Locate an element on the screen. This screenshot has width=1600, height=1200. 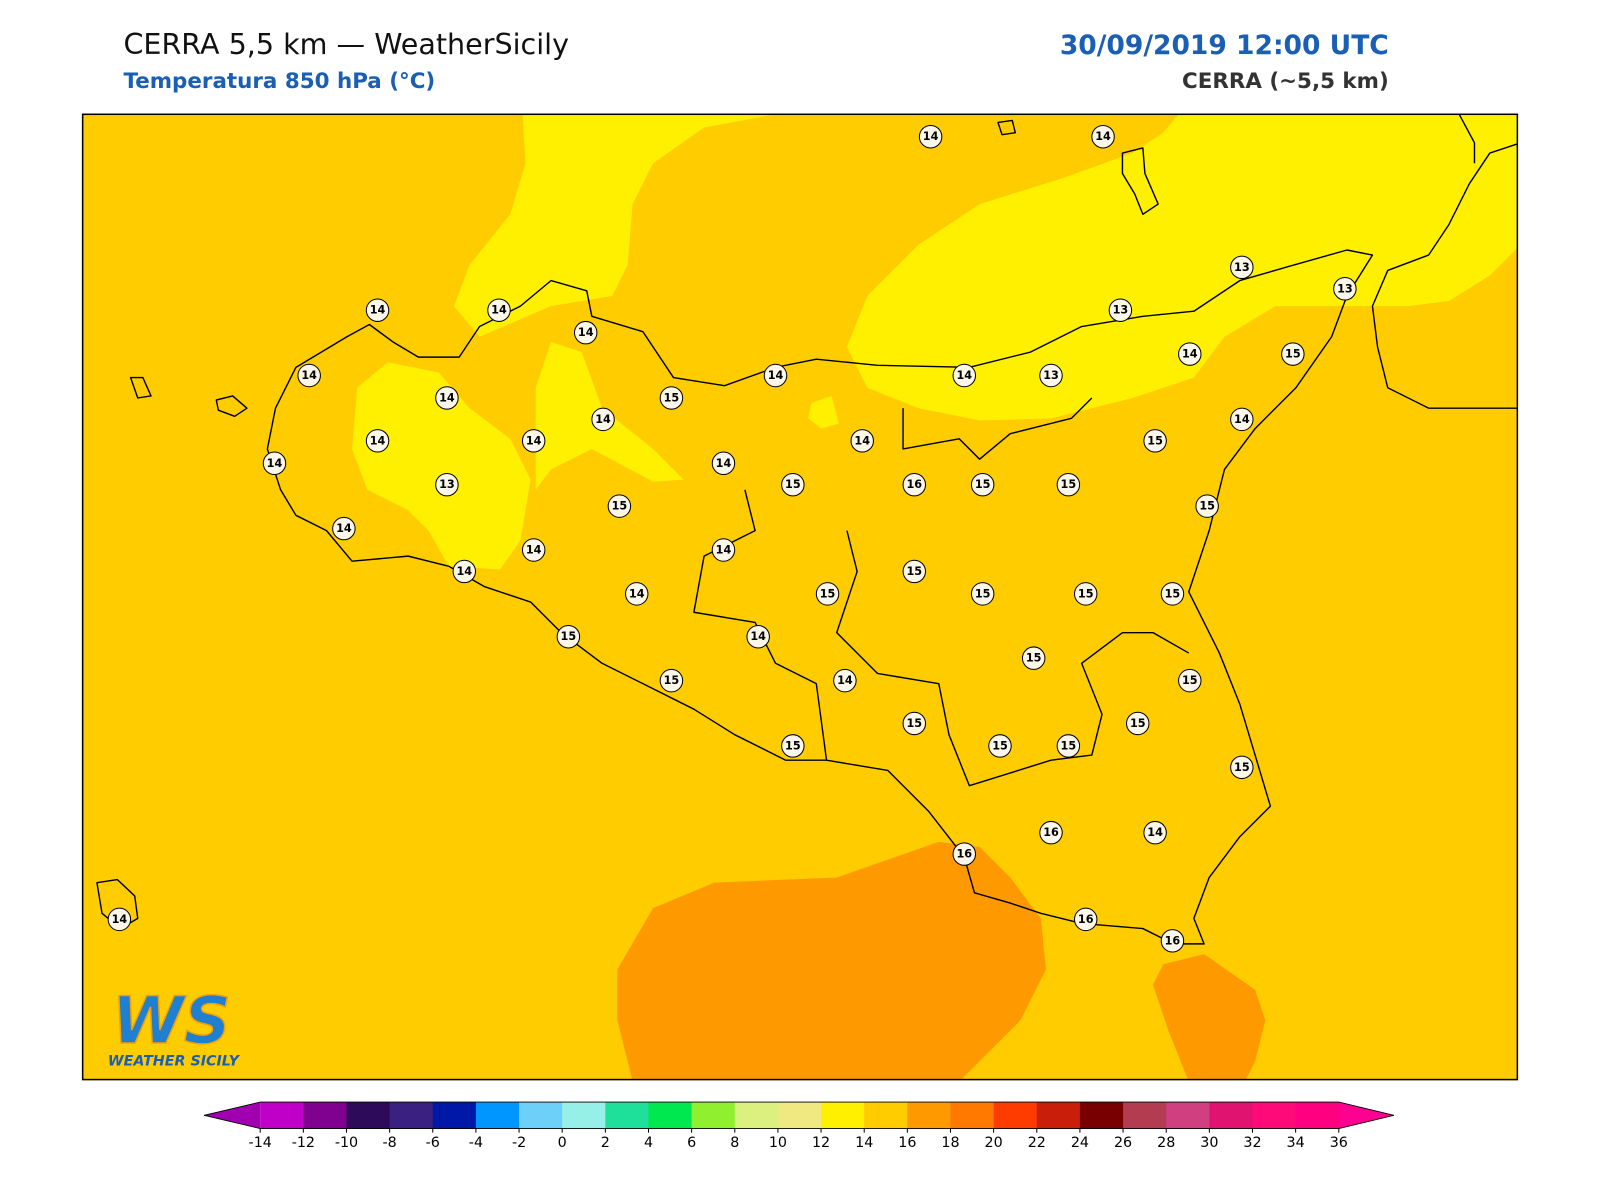
colorbar-tick-label: 18 is located at coordinates (950, 1143).